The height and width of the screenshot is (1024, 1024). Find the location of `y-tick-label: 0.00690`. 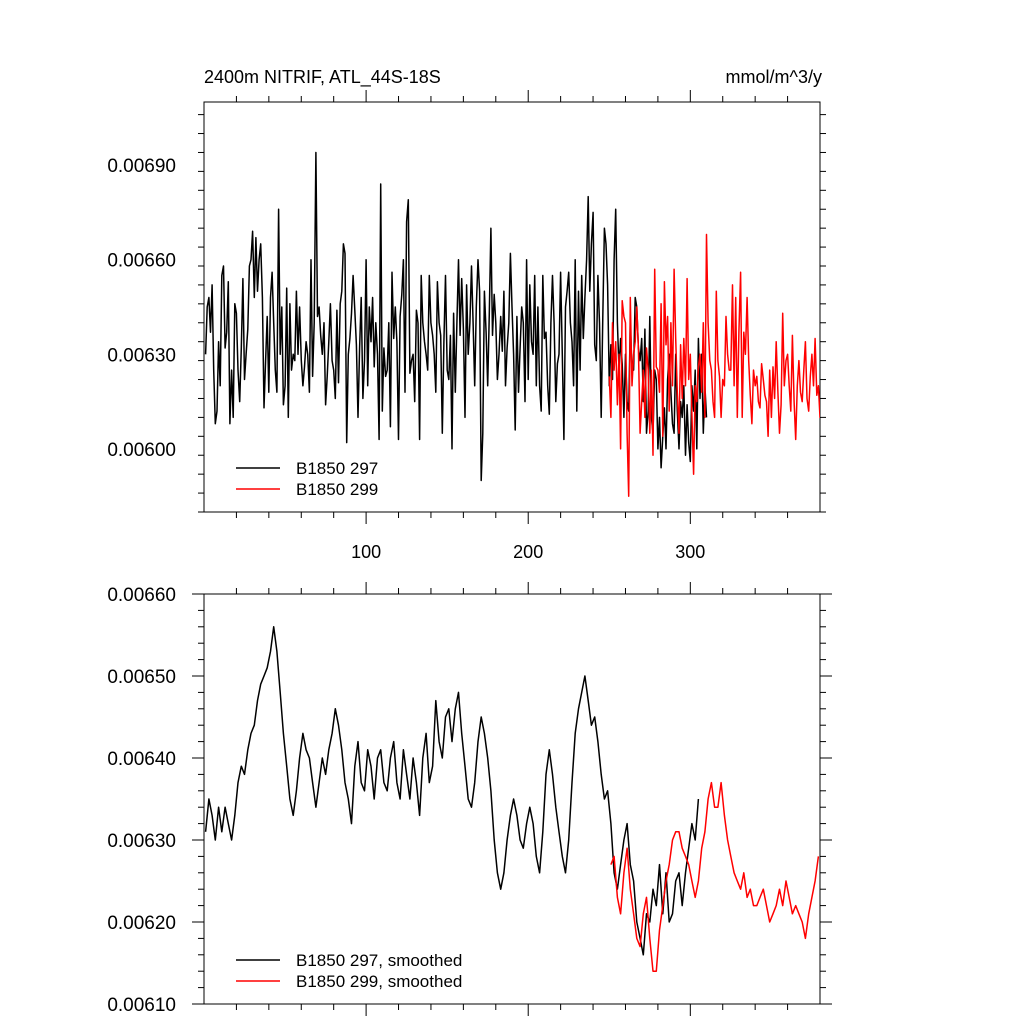

y-tick-label: 0.00690 is located at coordinates (141, 166).